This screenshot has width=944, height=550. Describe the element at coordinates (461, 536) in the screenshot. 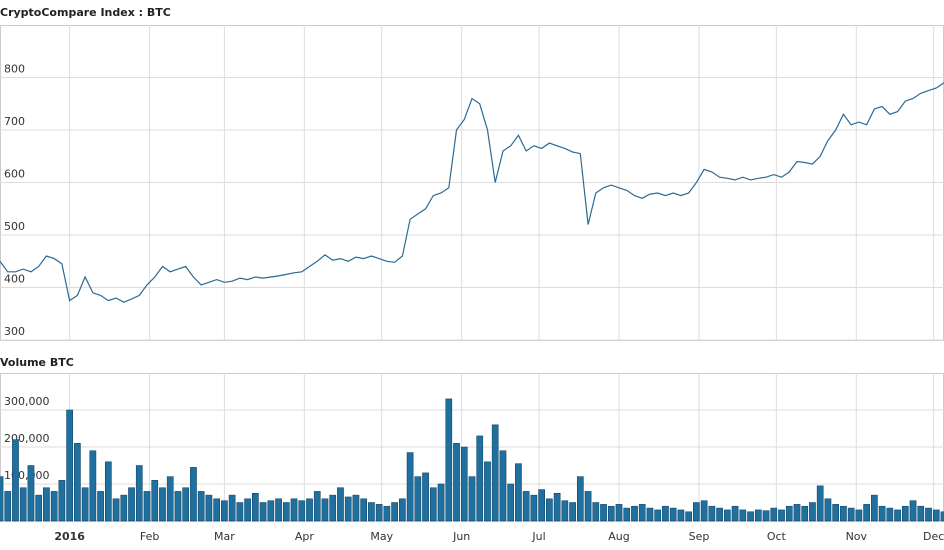

I see `x-tick-label: Jun` at that location.